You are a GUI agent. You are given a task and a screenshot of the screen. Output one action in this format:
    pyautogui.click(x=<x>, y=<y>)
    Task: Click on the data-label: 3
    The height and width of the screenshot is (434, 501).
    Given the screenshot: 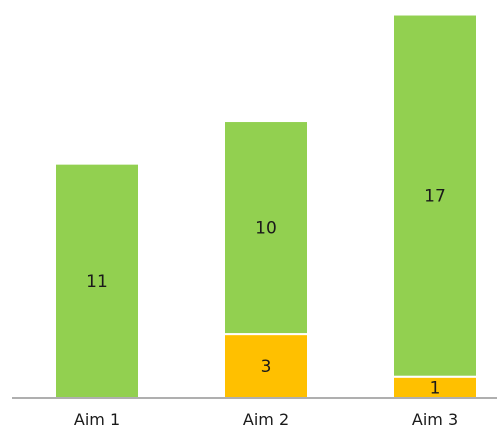 What is the action you would take?
    pyautogui.click(x=266, y=367)
    